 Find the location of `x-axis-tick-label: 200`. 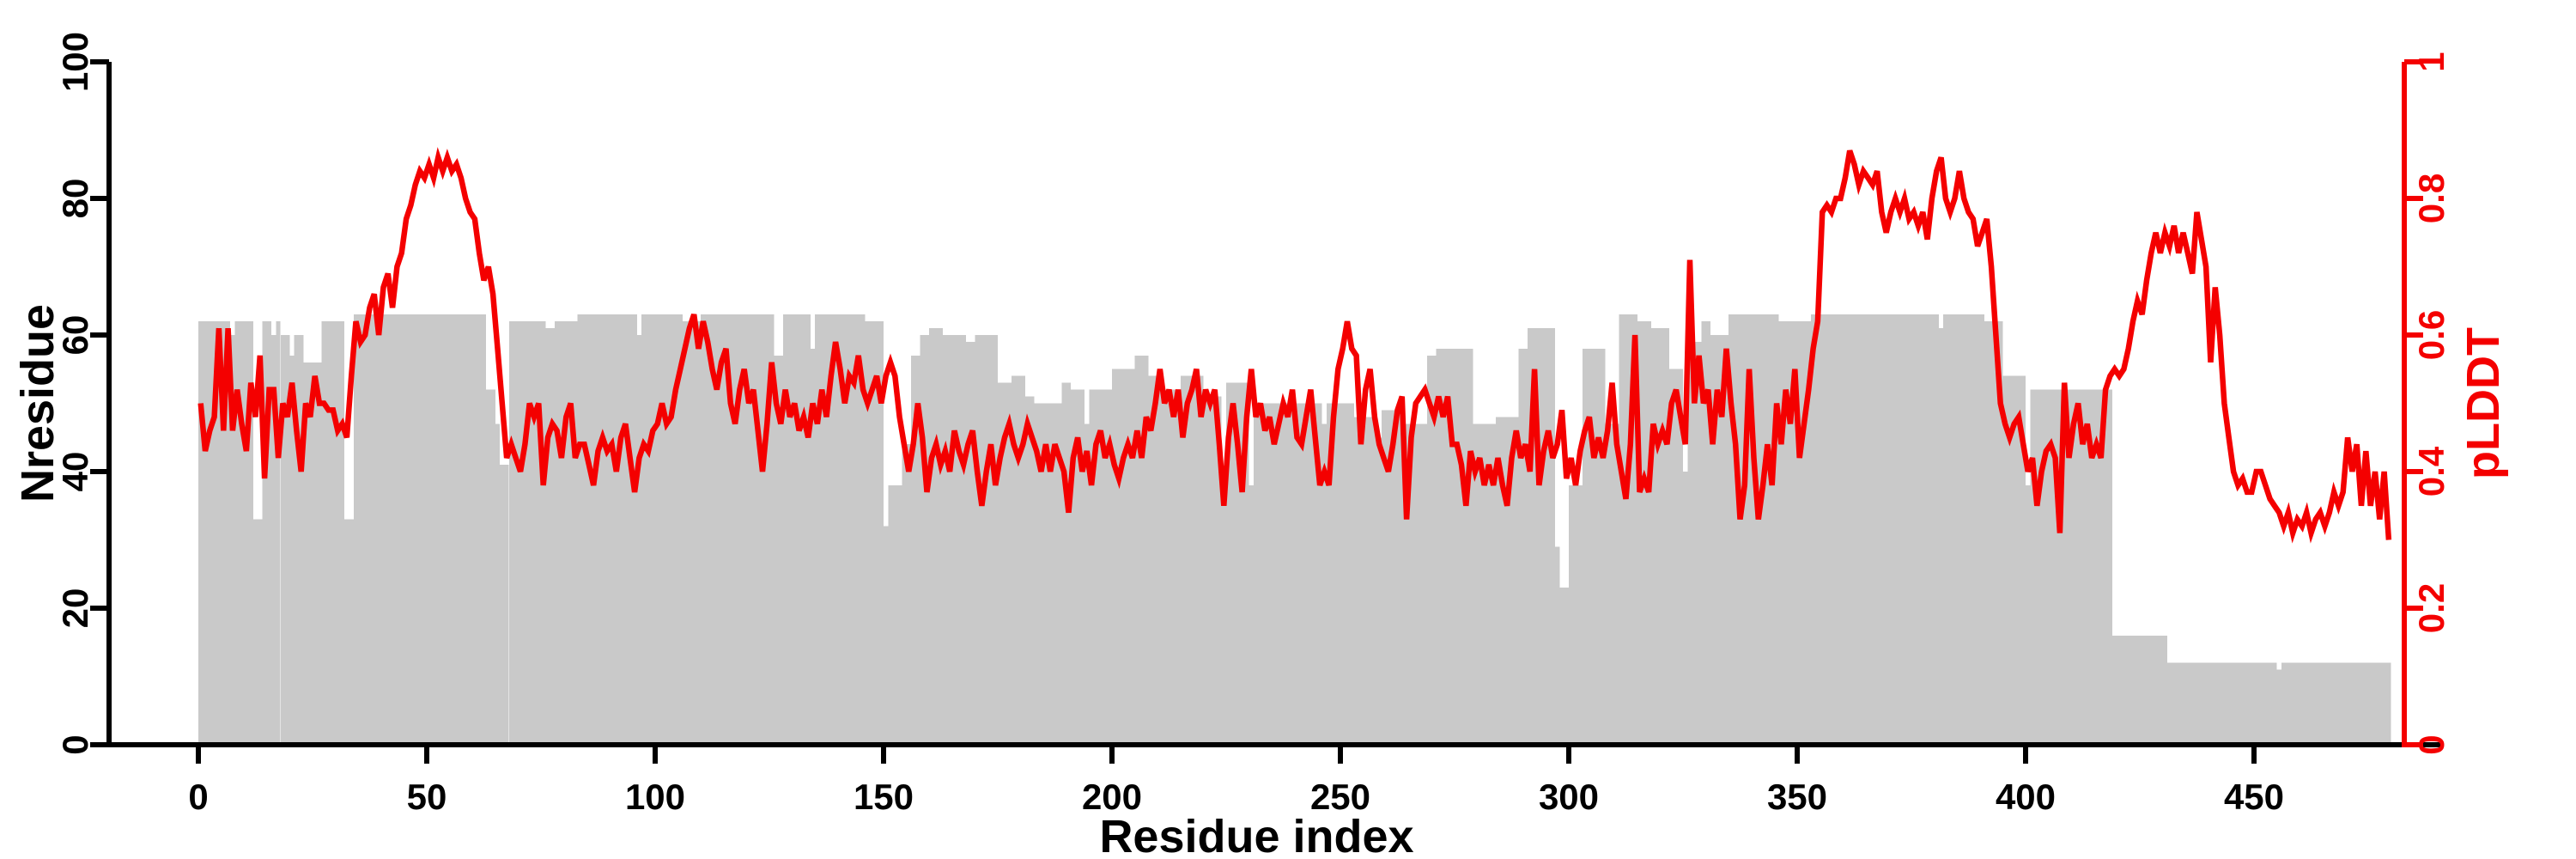

x-axis-tick-label: 200 is located at coordinates (1112, 797).